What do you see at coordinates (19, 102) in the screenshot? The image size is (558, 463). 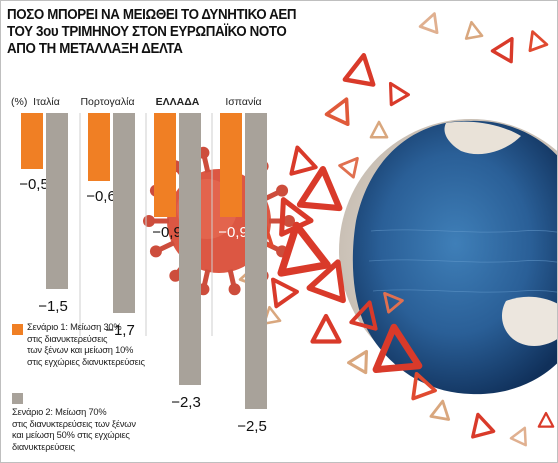 I see `unit-label: (%)` at bounding box center [19, 102].